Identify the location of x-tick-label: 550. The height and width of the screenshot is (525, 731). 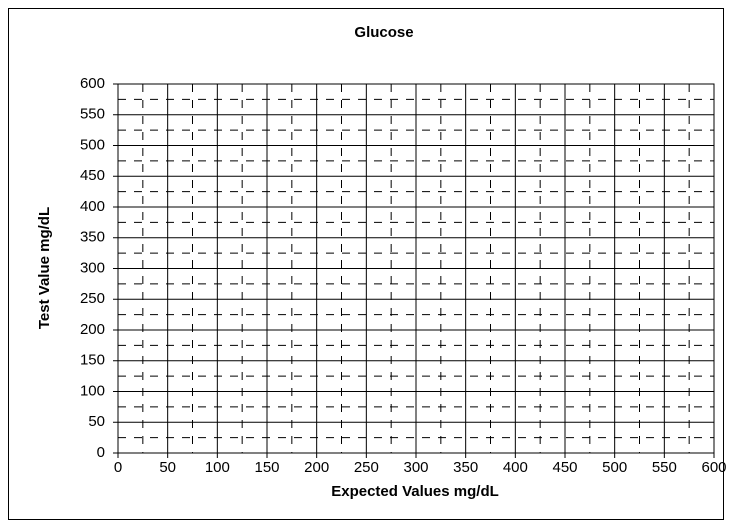
(664, 467).